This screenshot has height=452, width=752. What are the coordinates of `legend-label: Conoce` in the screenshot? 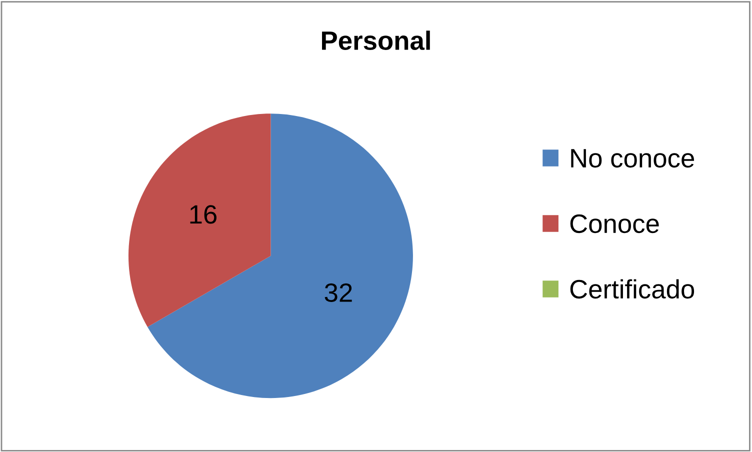 It's located at (614, 224).